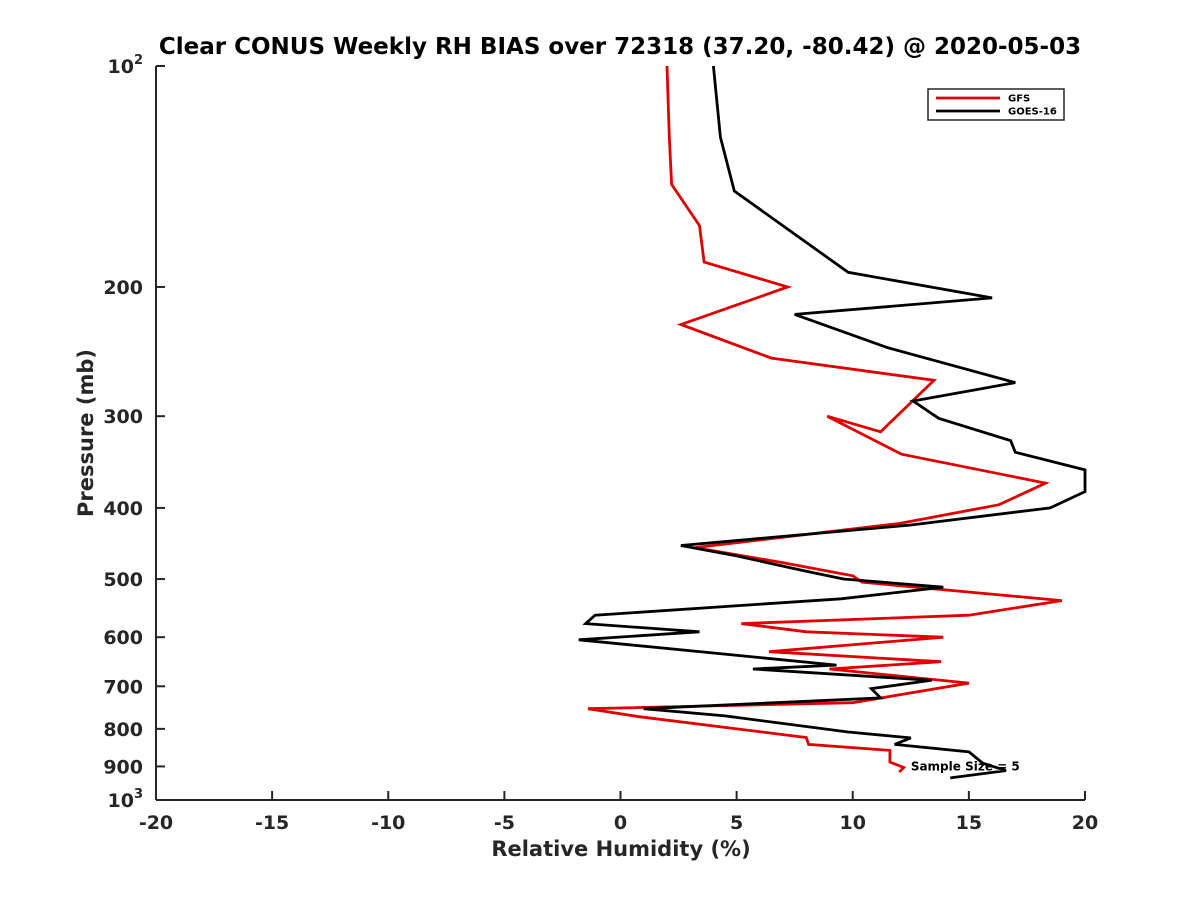 This screenshot has width=1200, height=900. I want to click on sample-size-annotation: Sample Size = 5, so click(965, 766).